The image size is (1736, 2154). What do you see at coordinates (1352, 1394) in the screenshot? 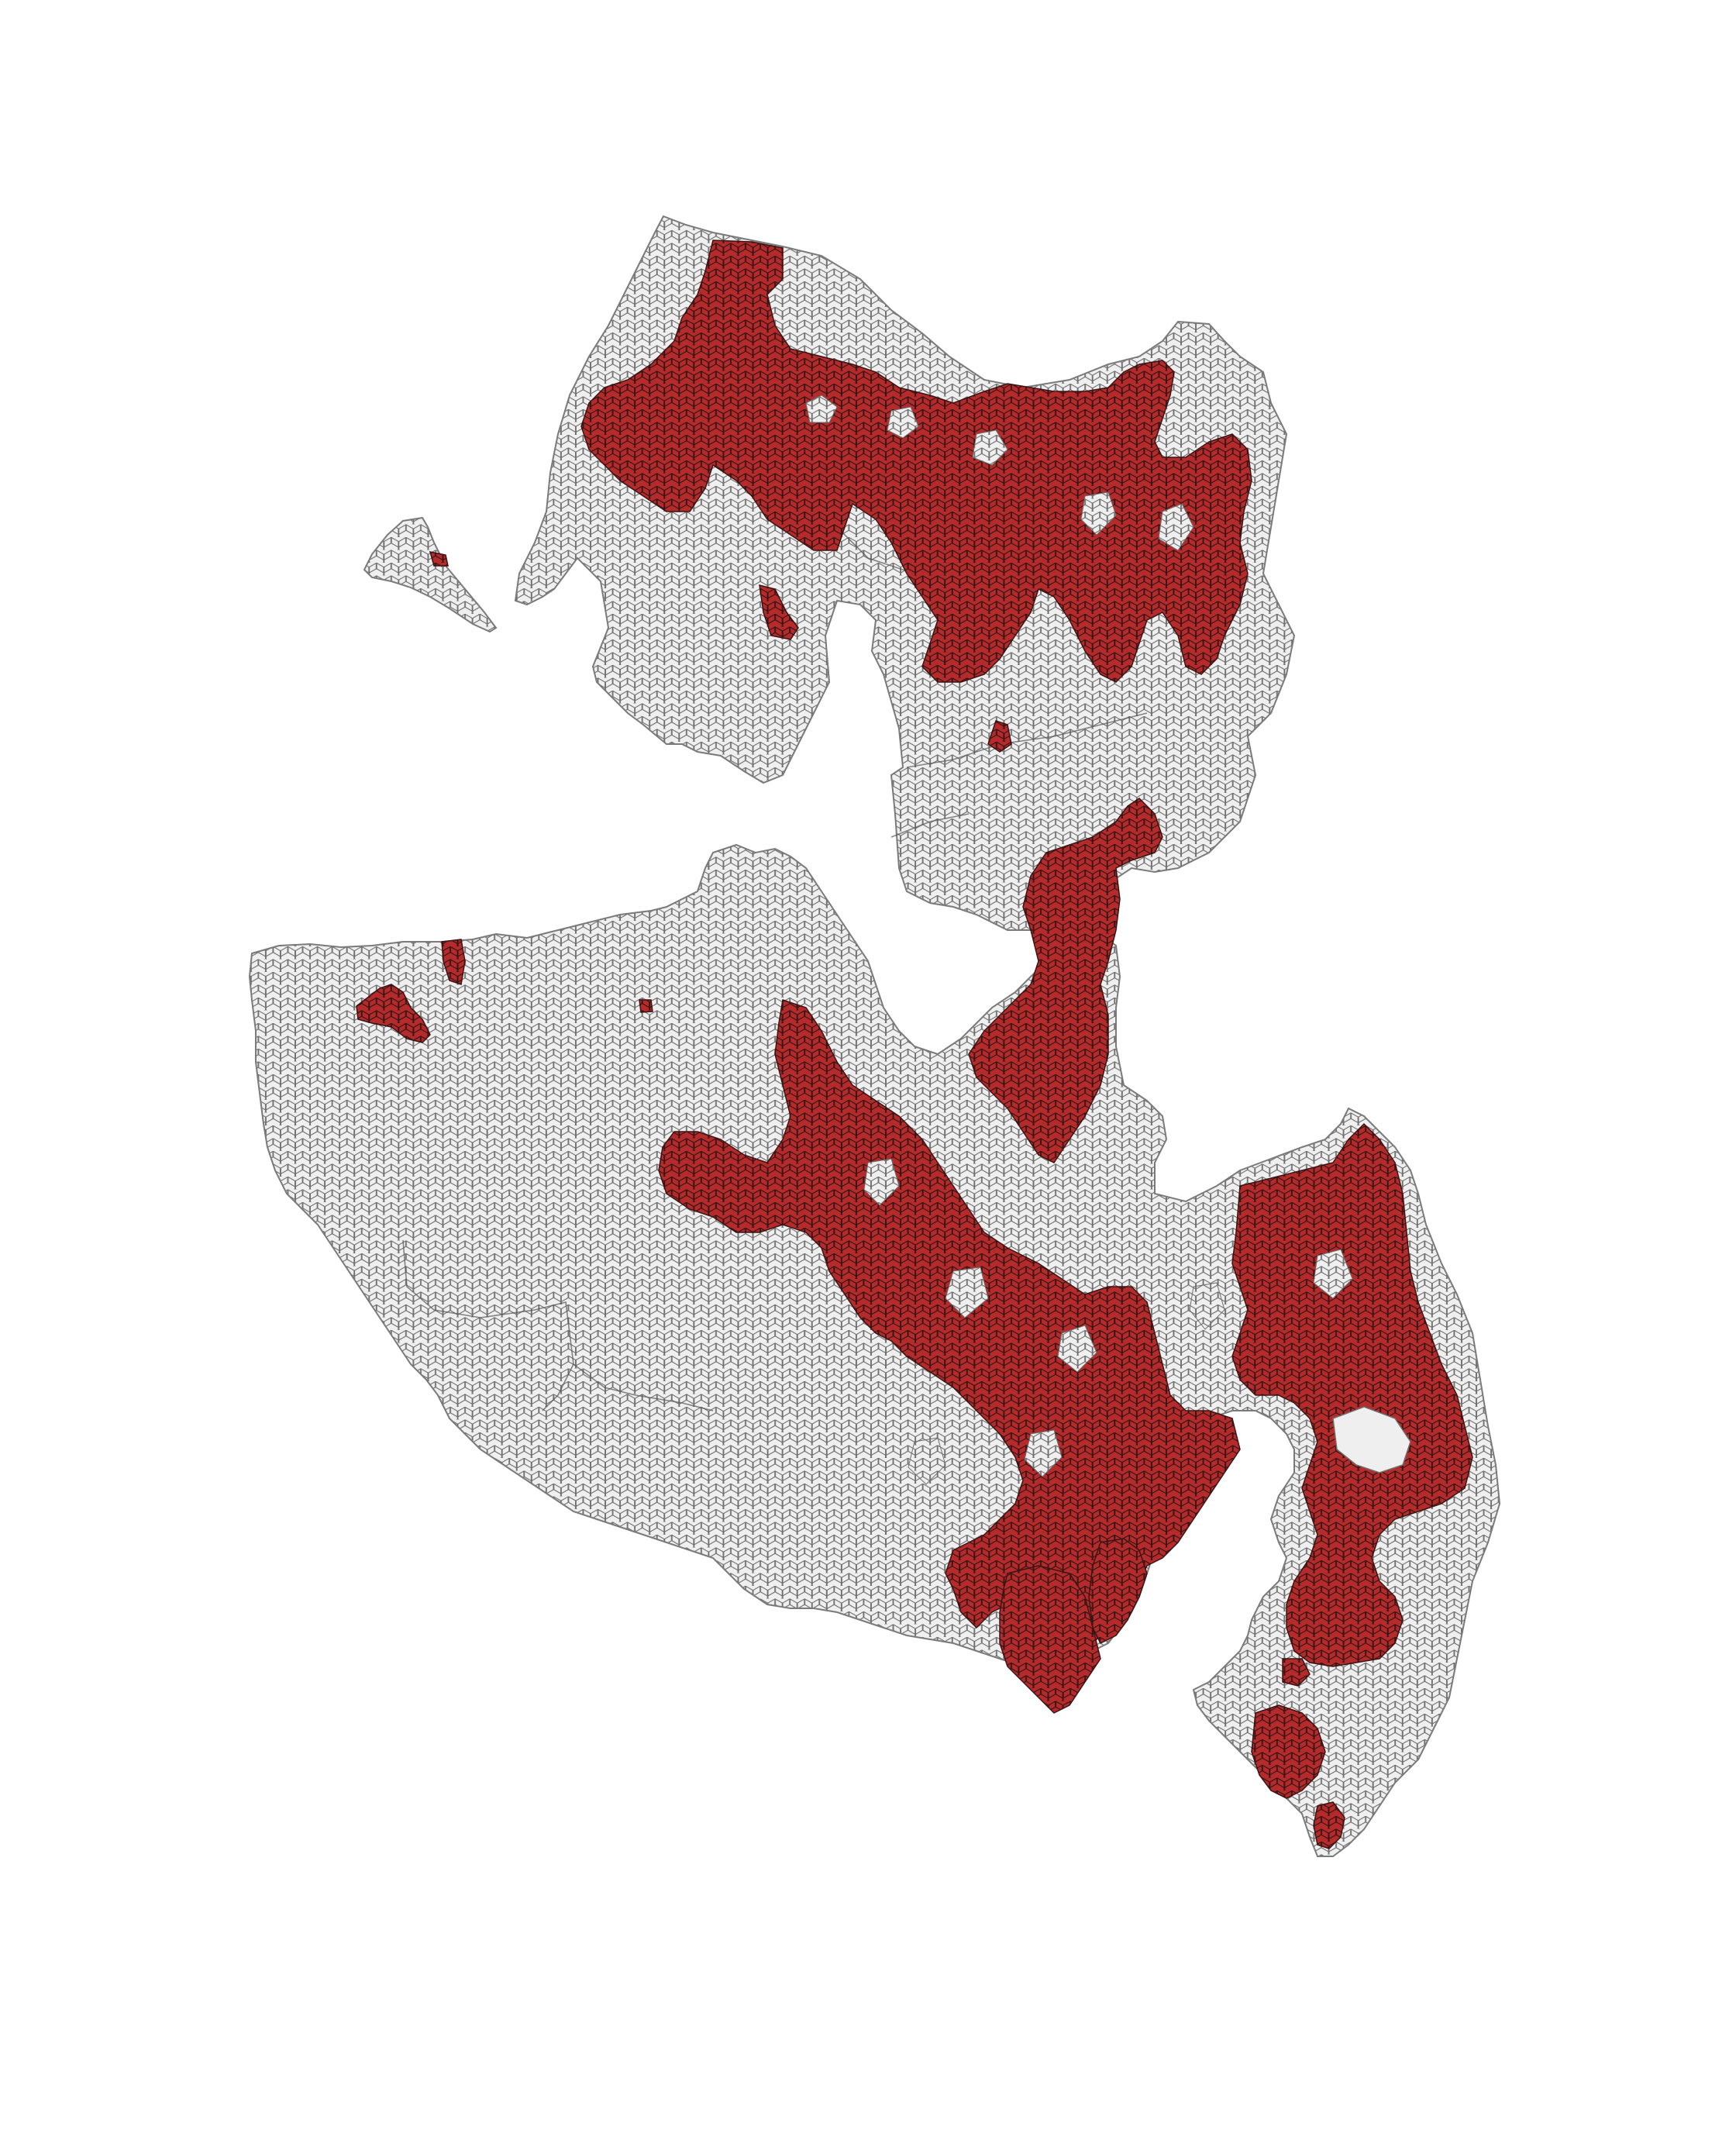
I see `highlight-east-mass` at bounding box center [1352, 1394].